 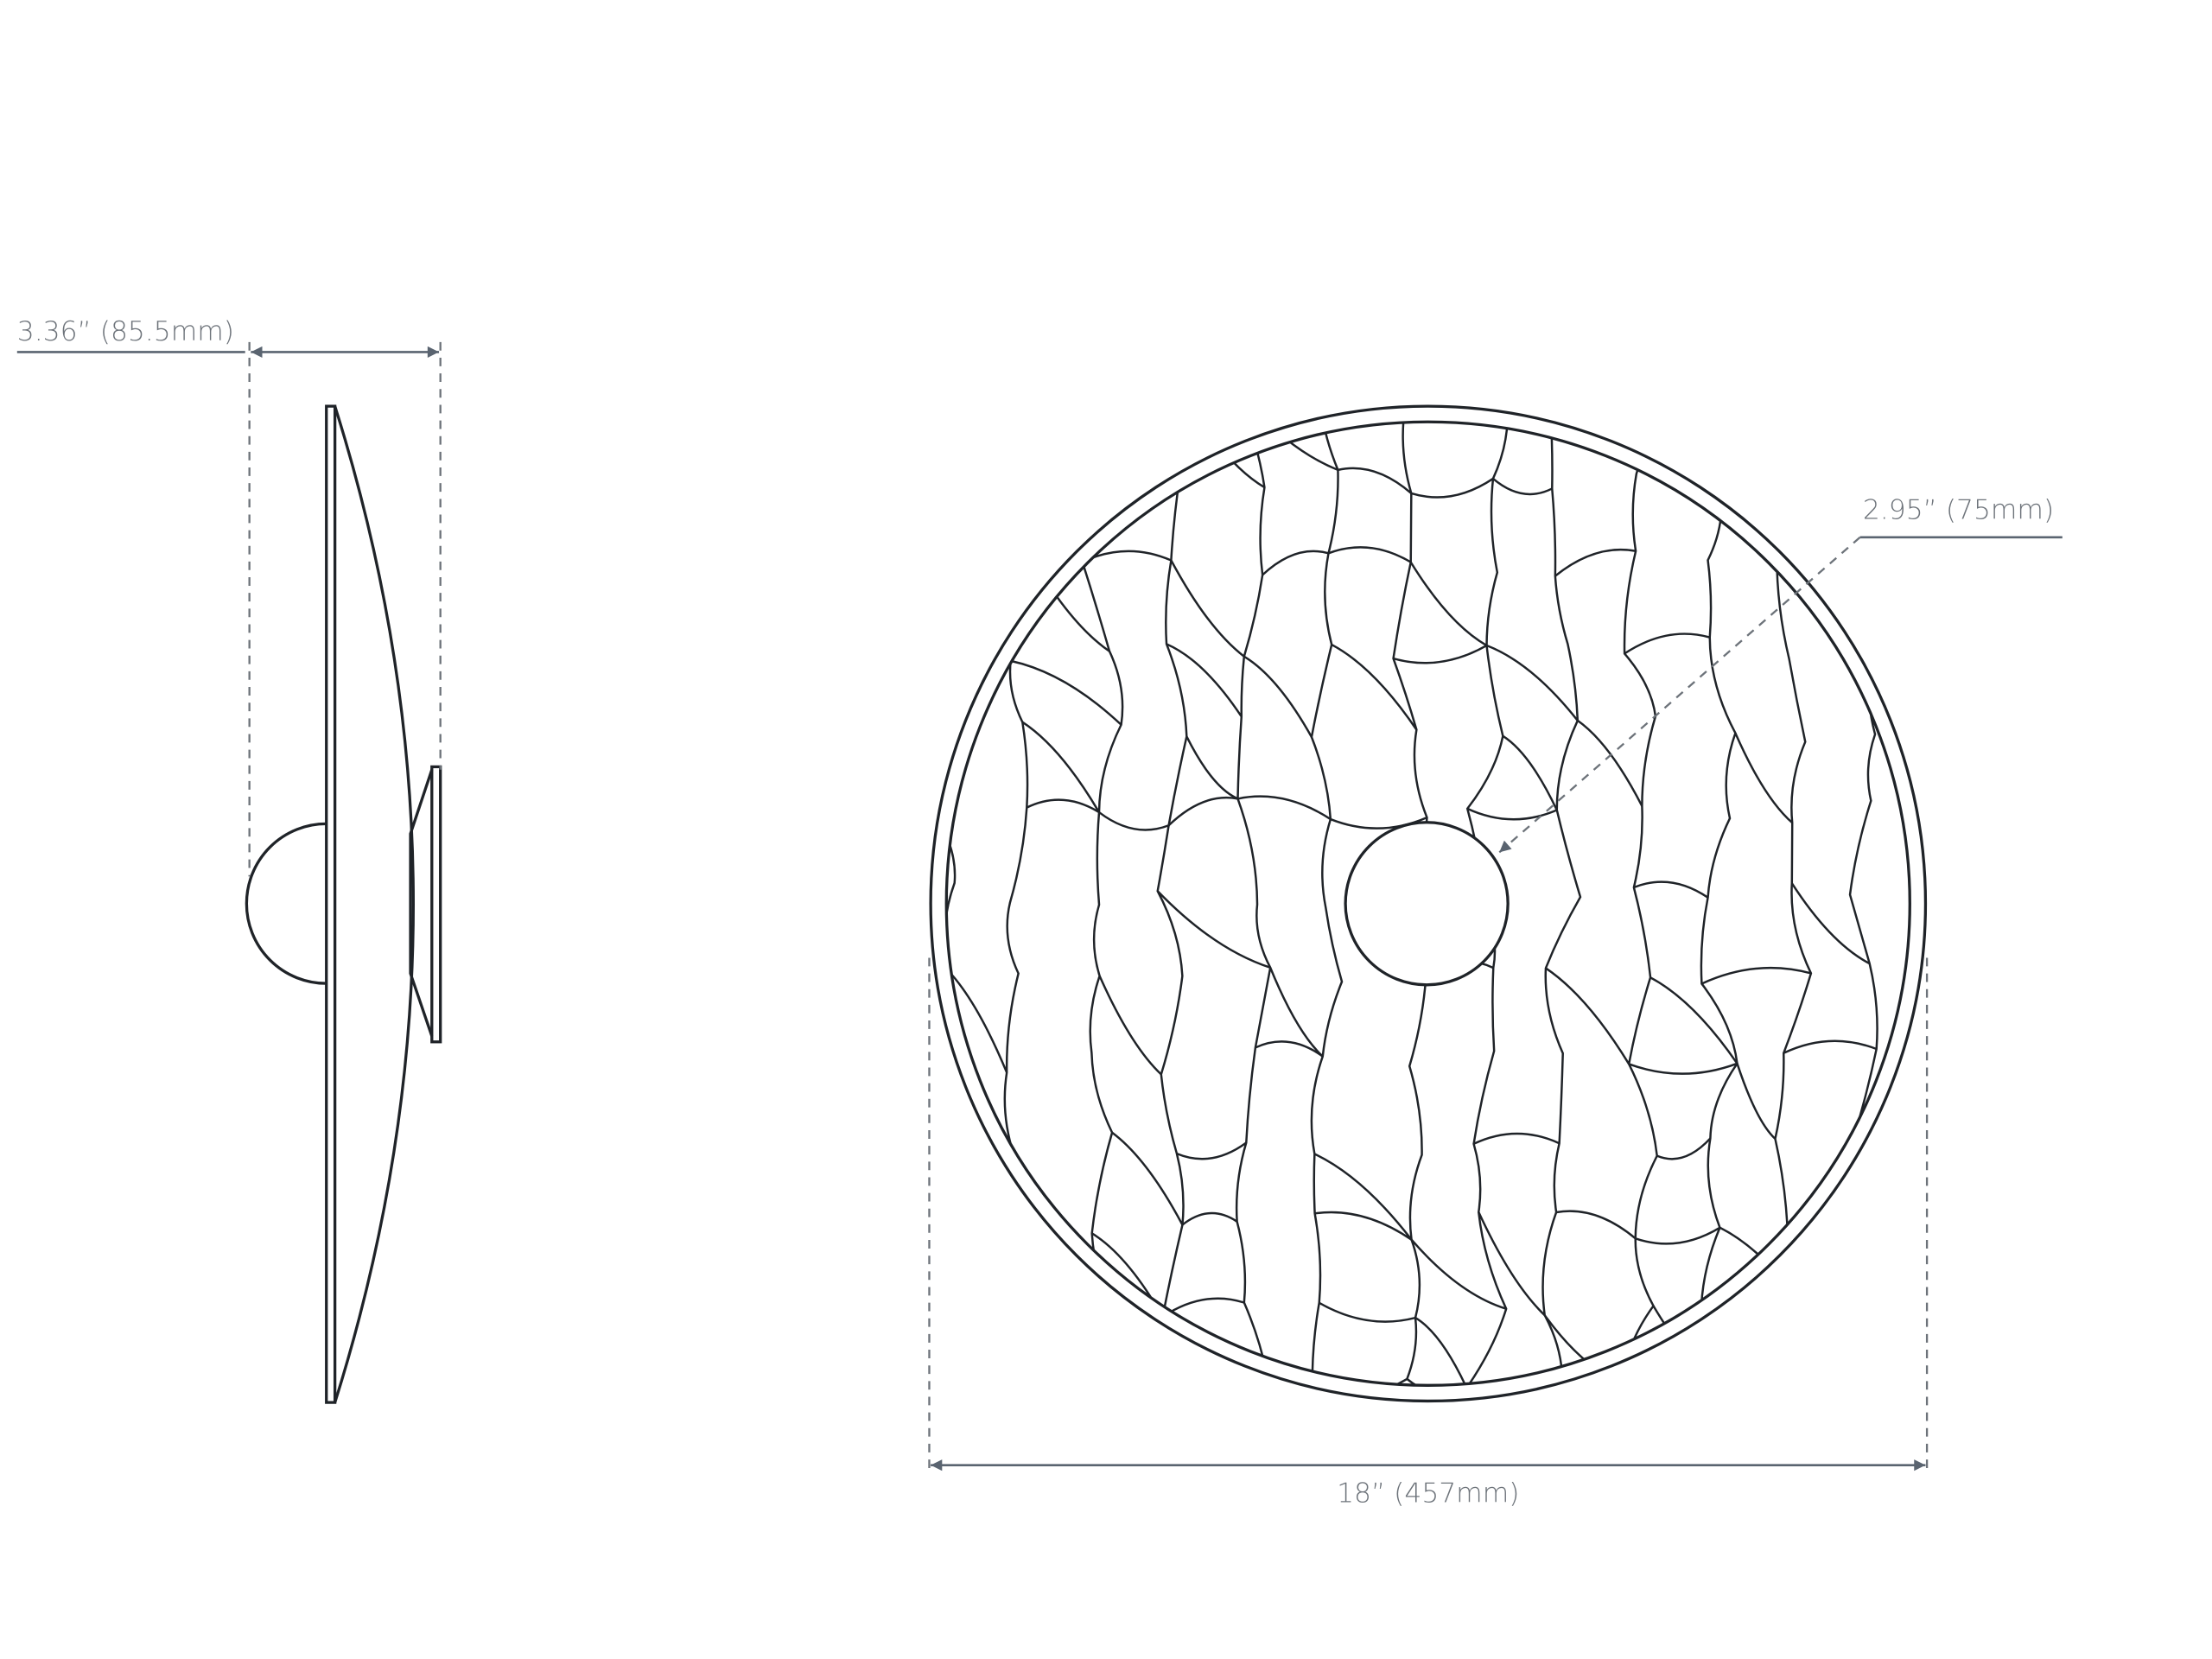 What do you see at coordinates (125, 331) in the screenshot?
I see `depth-label: 3.36” (85.5mm)` at bounding box center [125, 331].